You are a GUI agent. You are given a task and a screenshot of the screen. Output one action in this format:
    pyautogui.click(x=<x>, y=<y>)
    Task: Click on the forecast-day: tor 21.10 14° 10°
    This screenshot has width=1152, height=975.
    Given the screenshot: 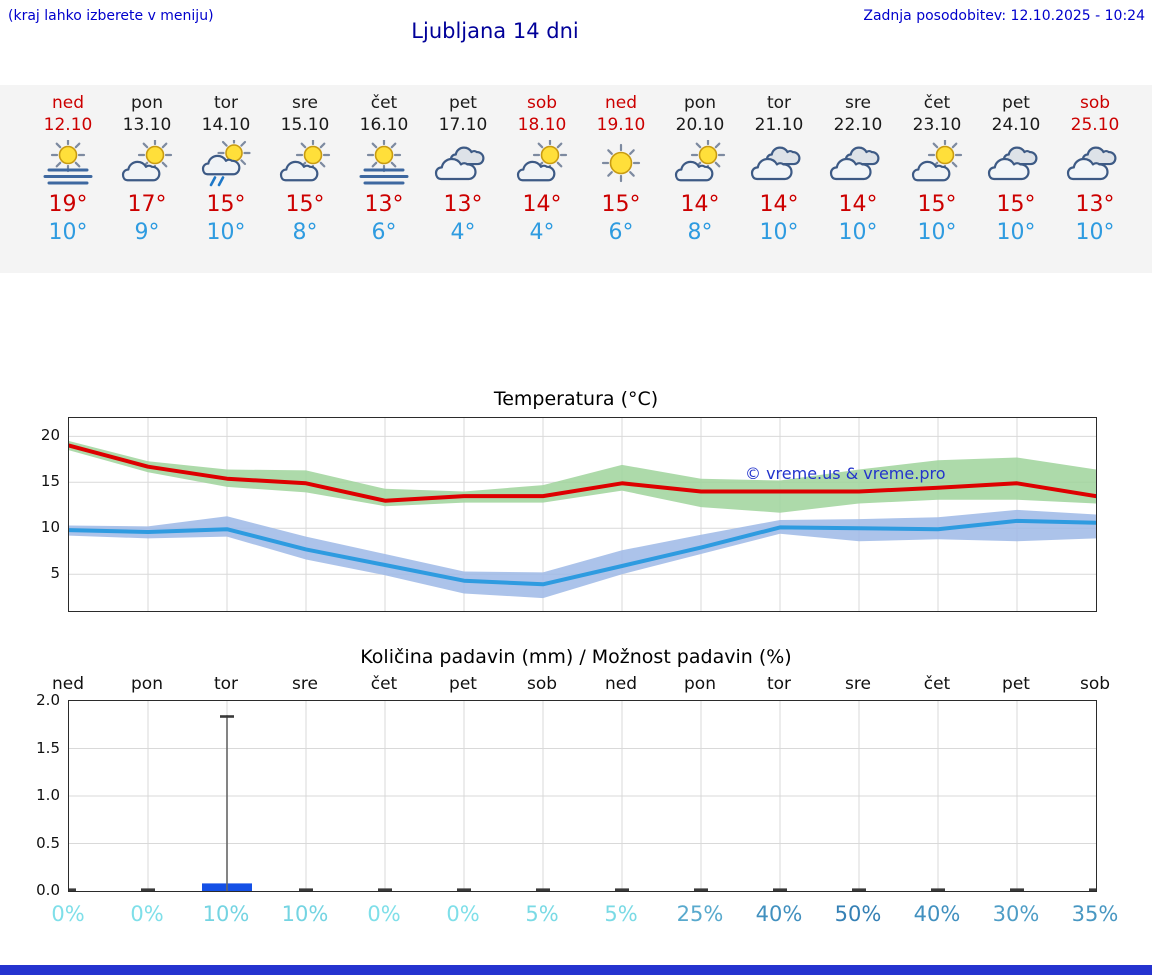 What is the action you would take?
    pyautogui.click(x=779, y=165)
    